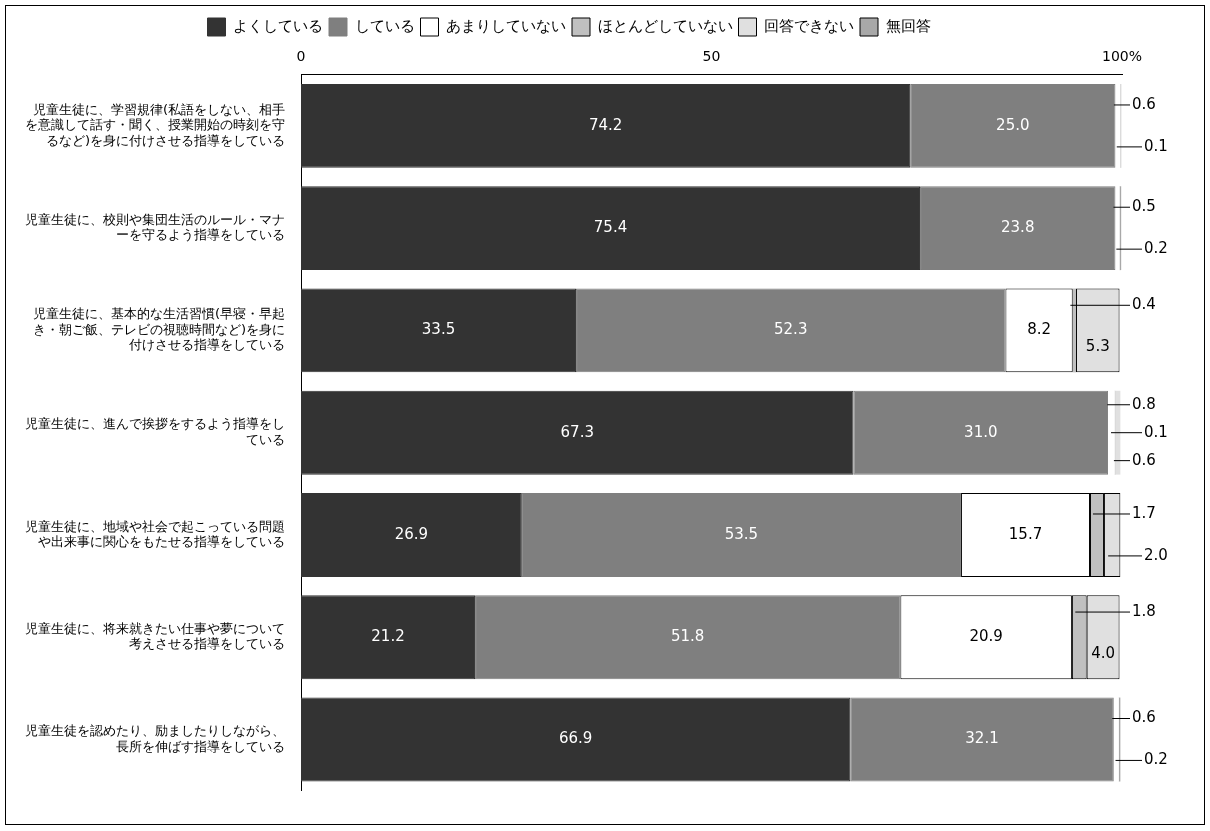 This screenshot has width=1210, height=831. What do you see at coordinates (158, 329) in the screenshot?
I see `y-tick-label: 児童生徒に、基本的な生活習慣(早寝・早起き・朝ご飯、テレビの視聴時間など)を身に付けさせる指導をしている` at bounding box center [158, 329].